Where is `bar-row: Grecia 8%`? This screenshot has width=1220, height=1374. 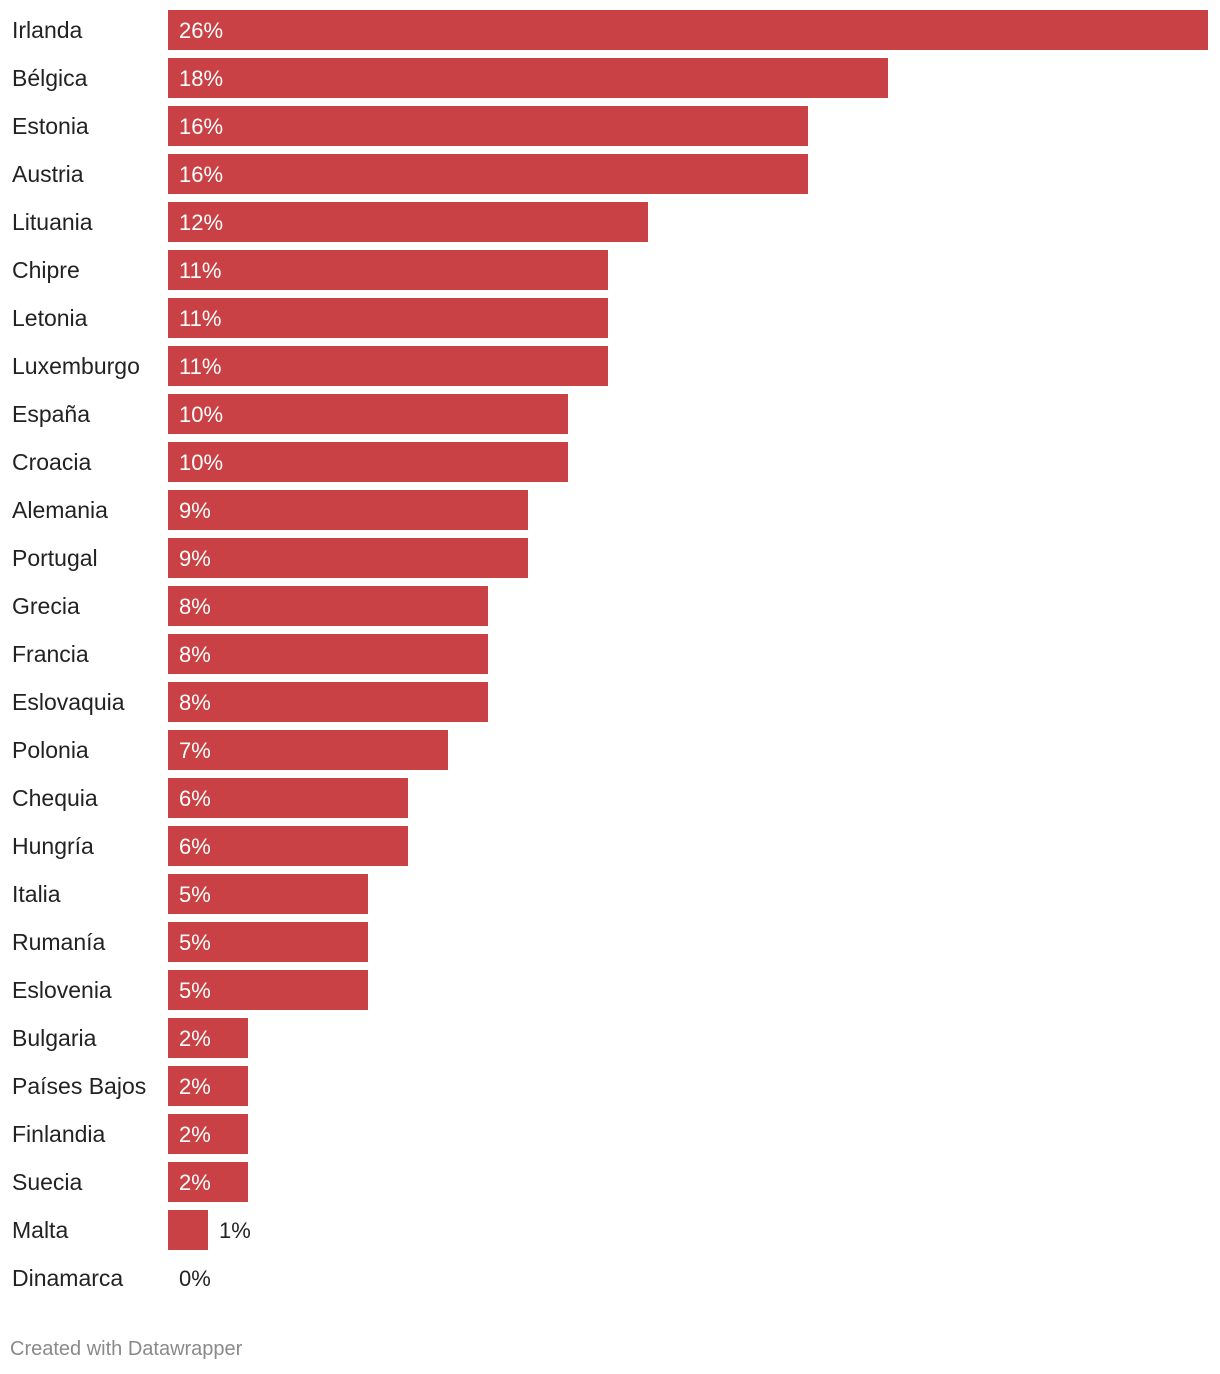 bar-row: Grecia 8% is located at coordinates (250, 606).